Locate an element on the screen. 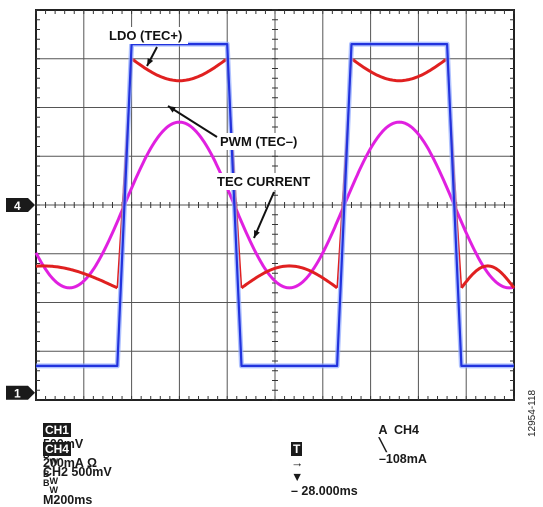 Image resolution: width=543 pixels, height=507 pixels. trigger-level: –108mA is located at coordinates (402, 459).